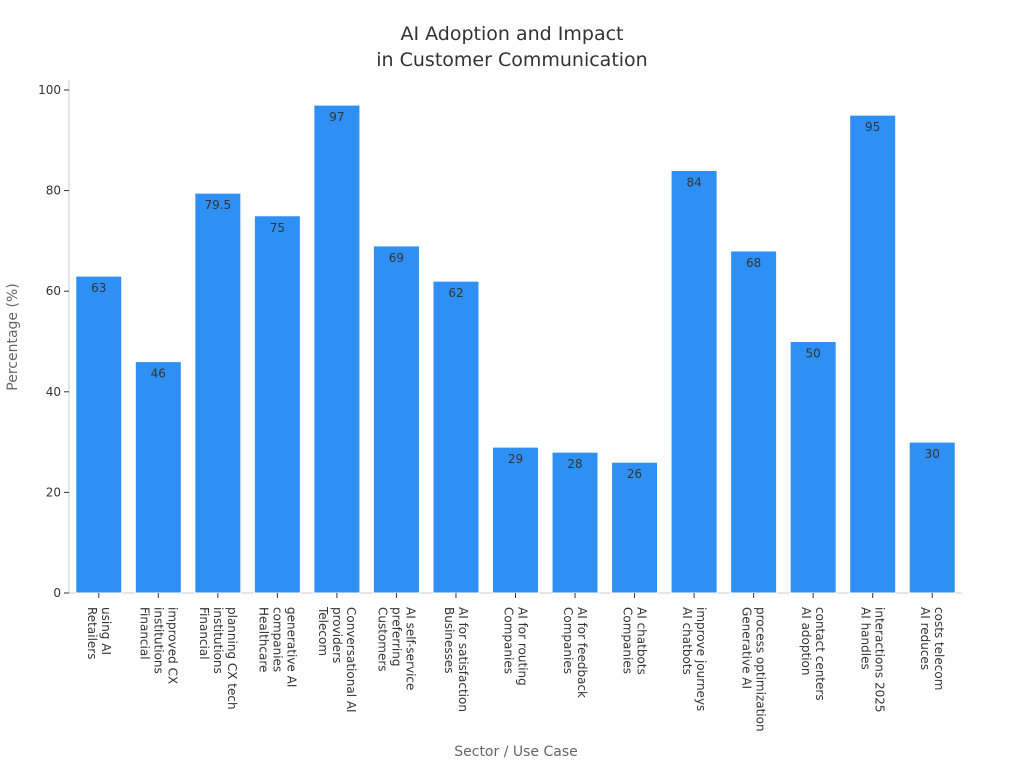  What do you see at coordinates (574, 464) in the screenshot?
I see `bar-value-label: 28` at bounding box center [574, 464].